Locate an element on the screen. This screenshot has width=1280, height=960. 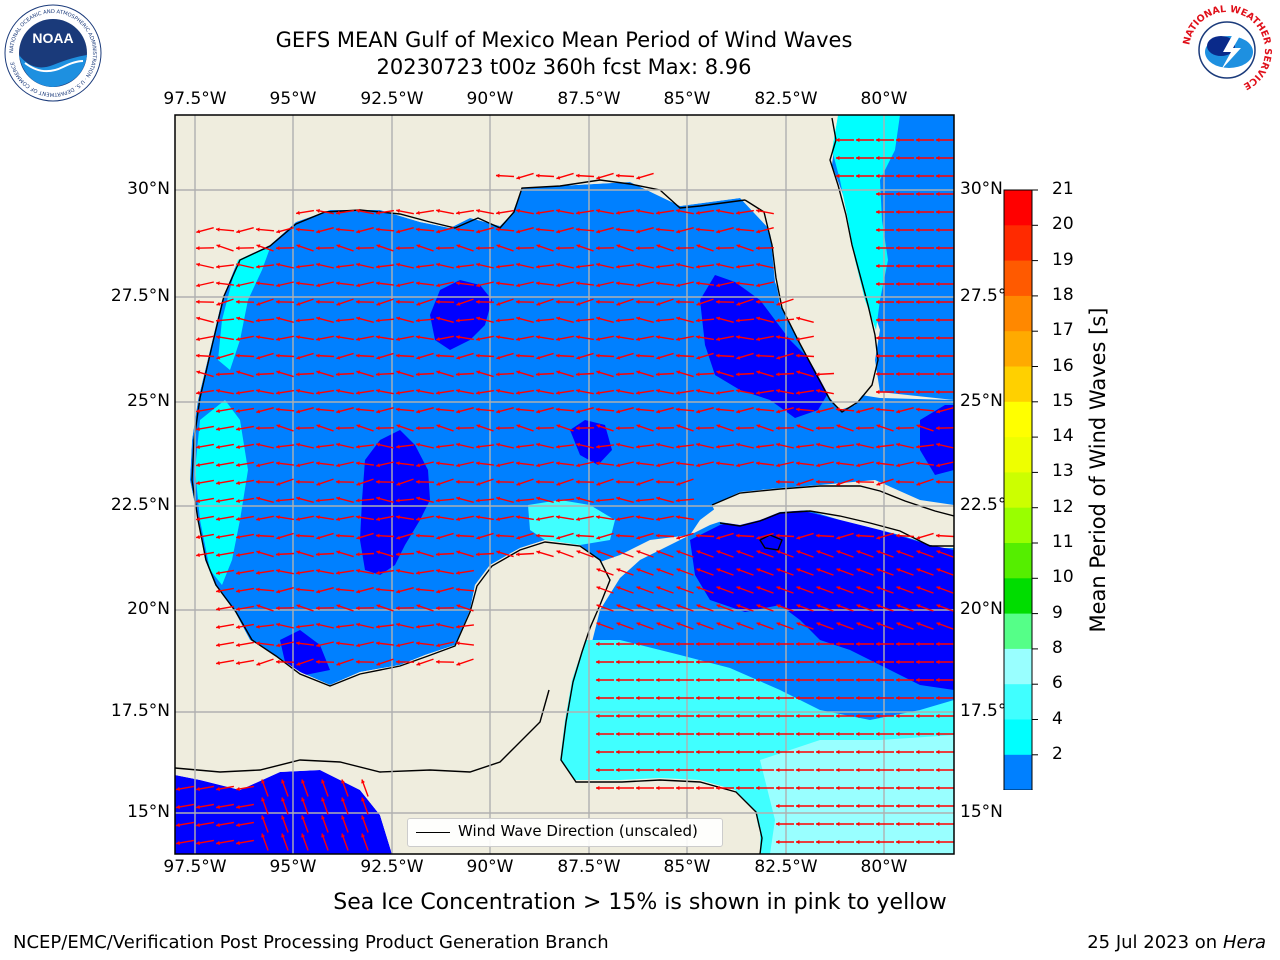
colorbar-tick-label: 2 is located at coordinates (1057, 753).